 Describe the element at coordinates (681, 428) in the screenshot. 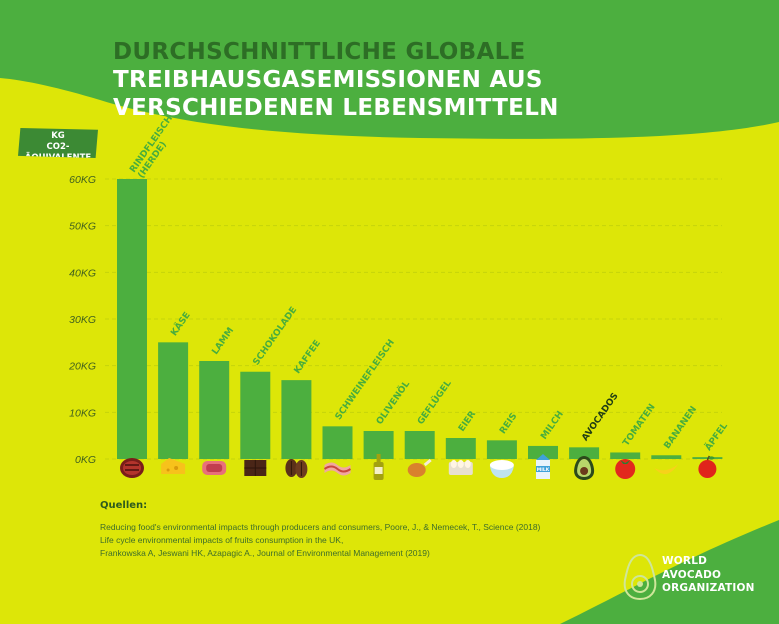

I see `bar-label-bananen: BANANEN` at that location.